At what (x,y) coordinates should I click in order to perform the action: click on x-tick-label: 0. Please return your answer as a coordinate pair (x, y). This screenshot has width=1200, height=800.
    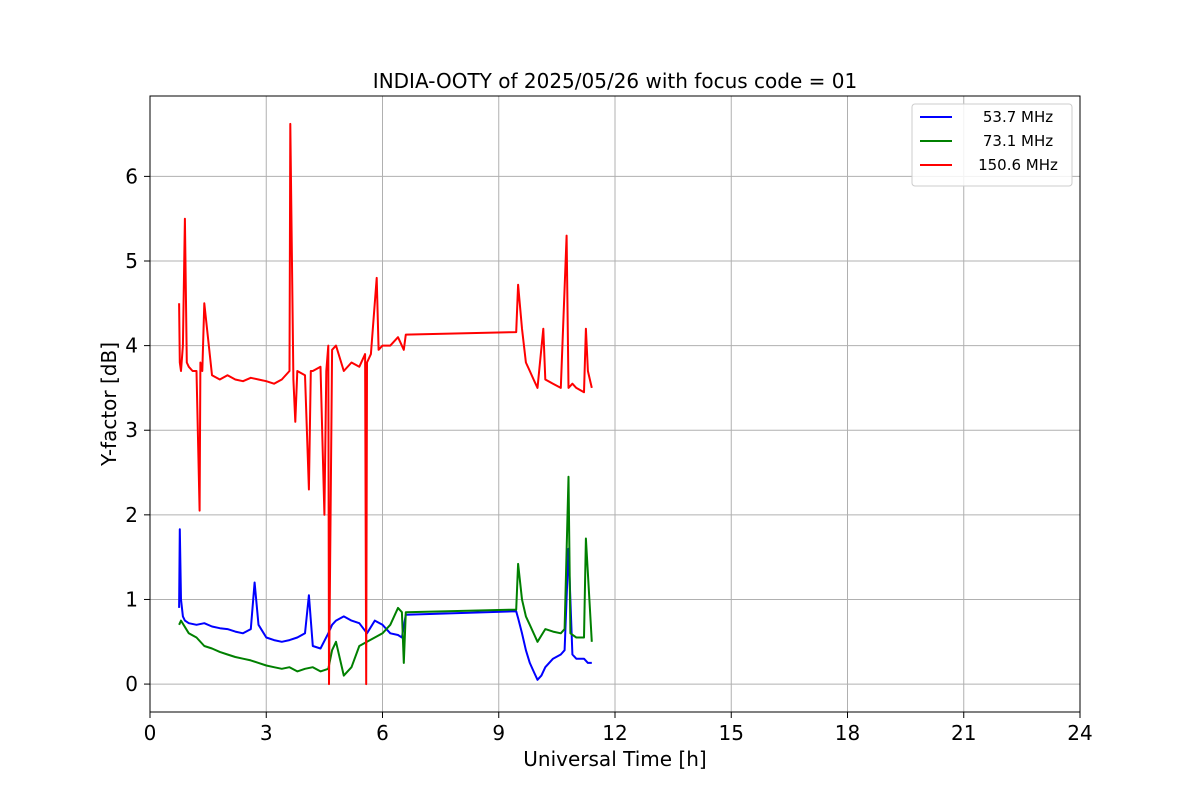
    Looking at the image, I should click on (150, 733).